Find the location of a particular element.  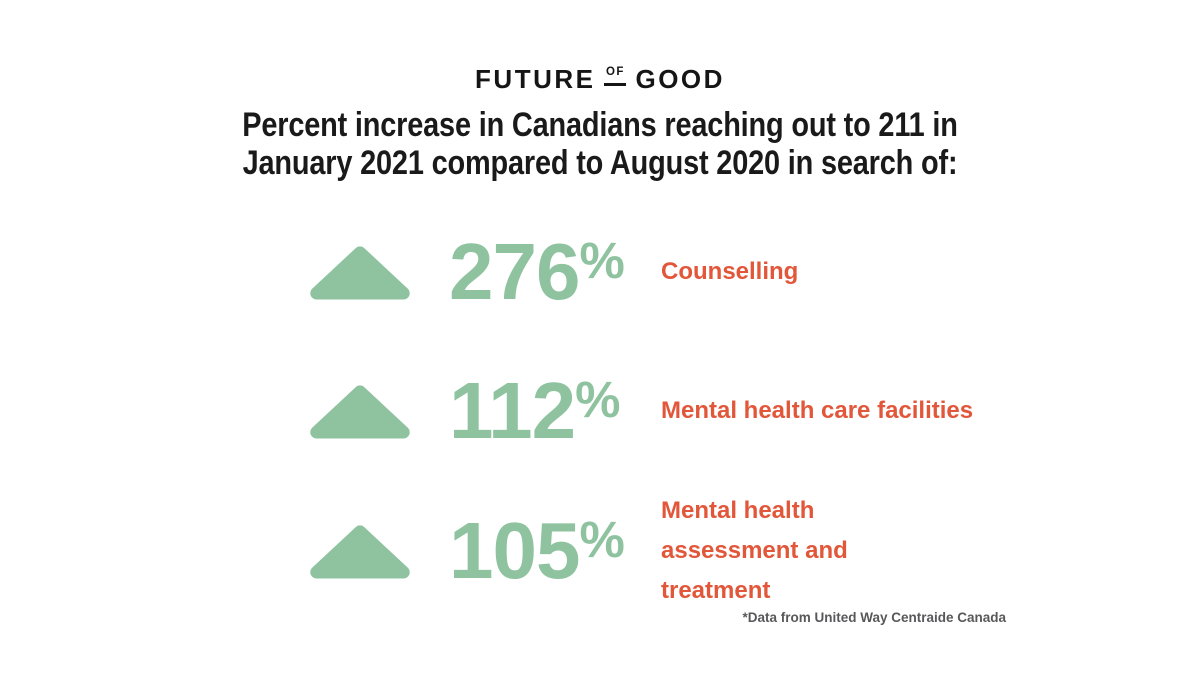

logo-underline is located at coordinates (615, 84).